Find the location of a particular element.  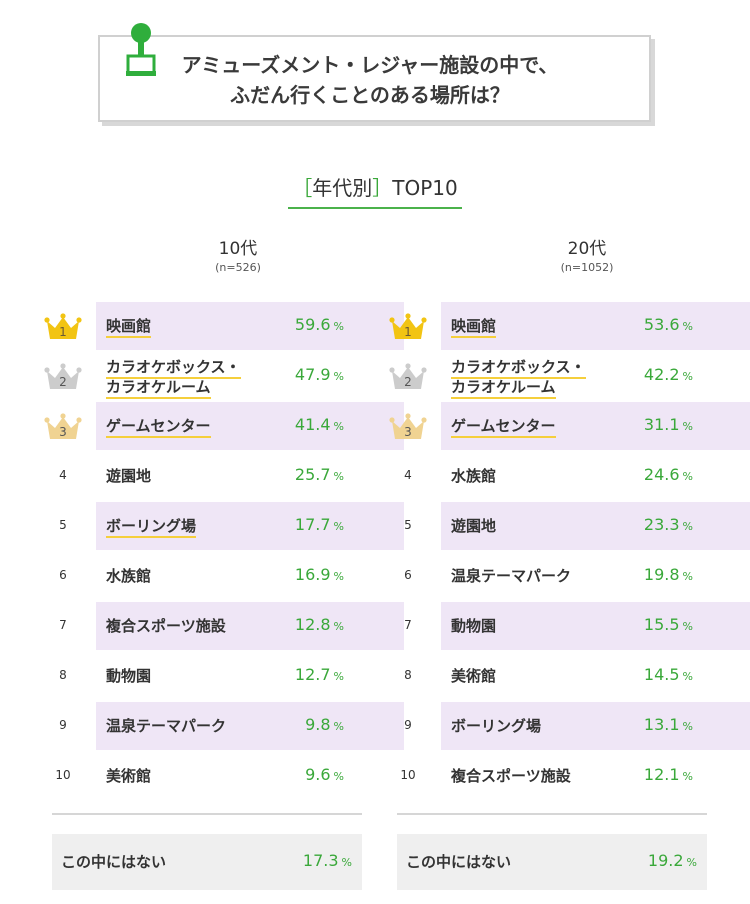

rank-number: 8 is located at coordinates (408, 675).